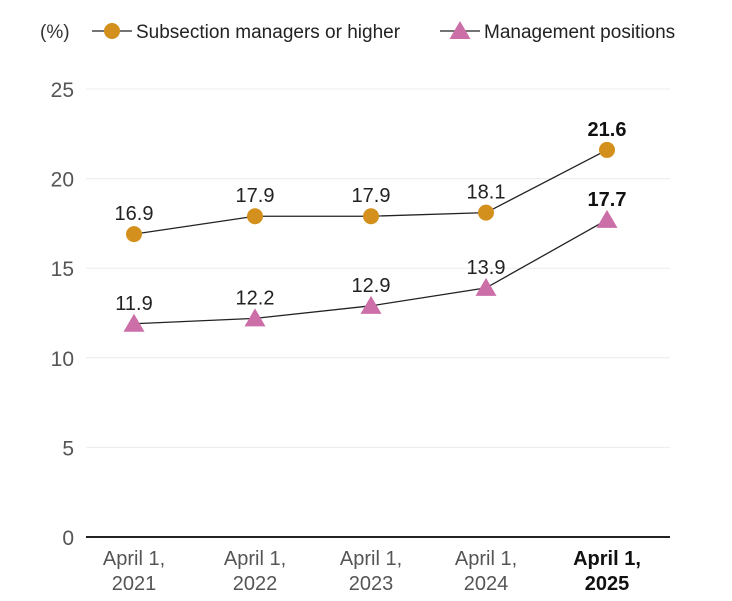  I want to click on x-tick-label-group: April 1, 2021, so click(134, 571).